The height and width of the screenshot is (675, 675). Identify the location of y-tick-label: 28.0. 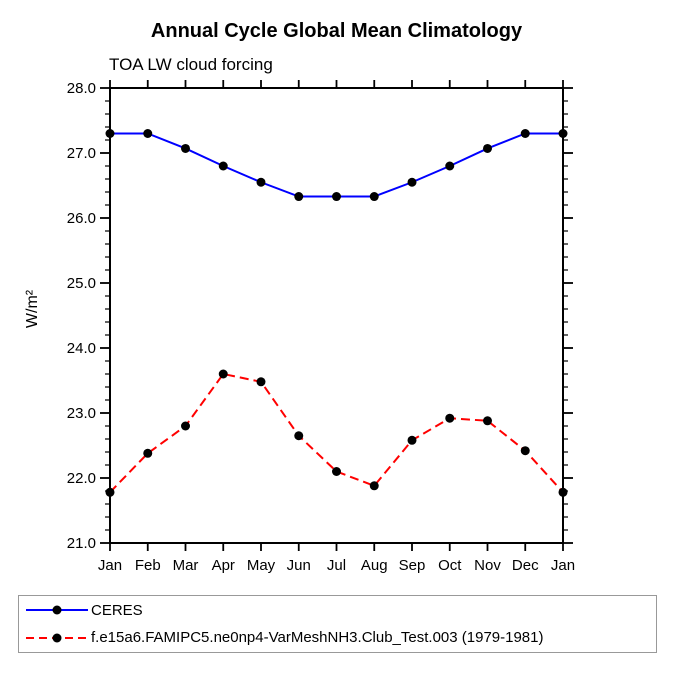
(81, 88).